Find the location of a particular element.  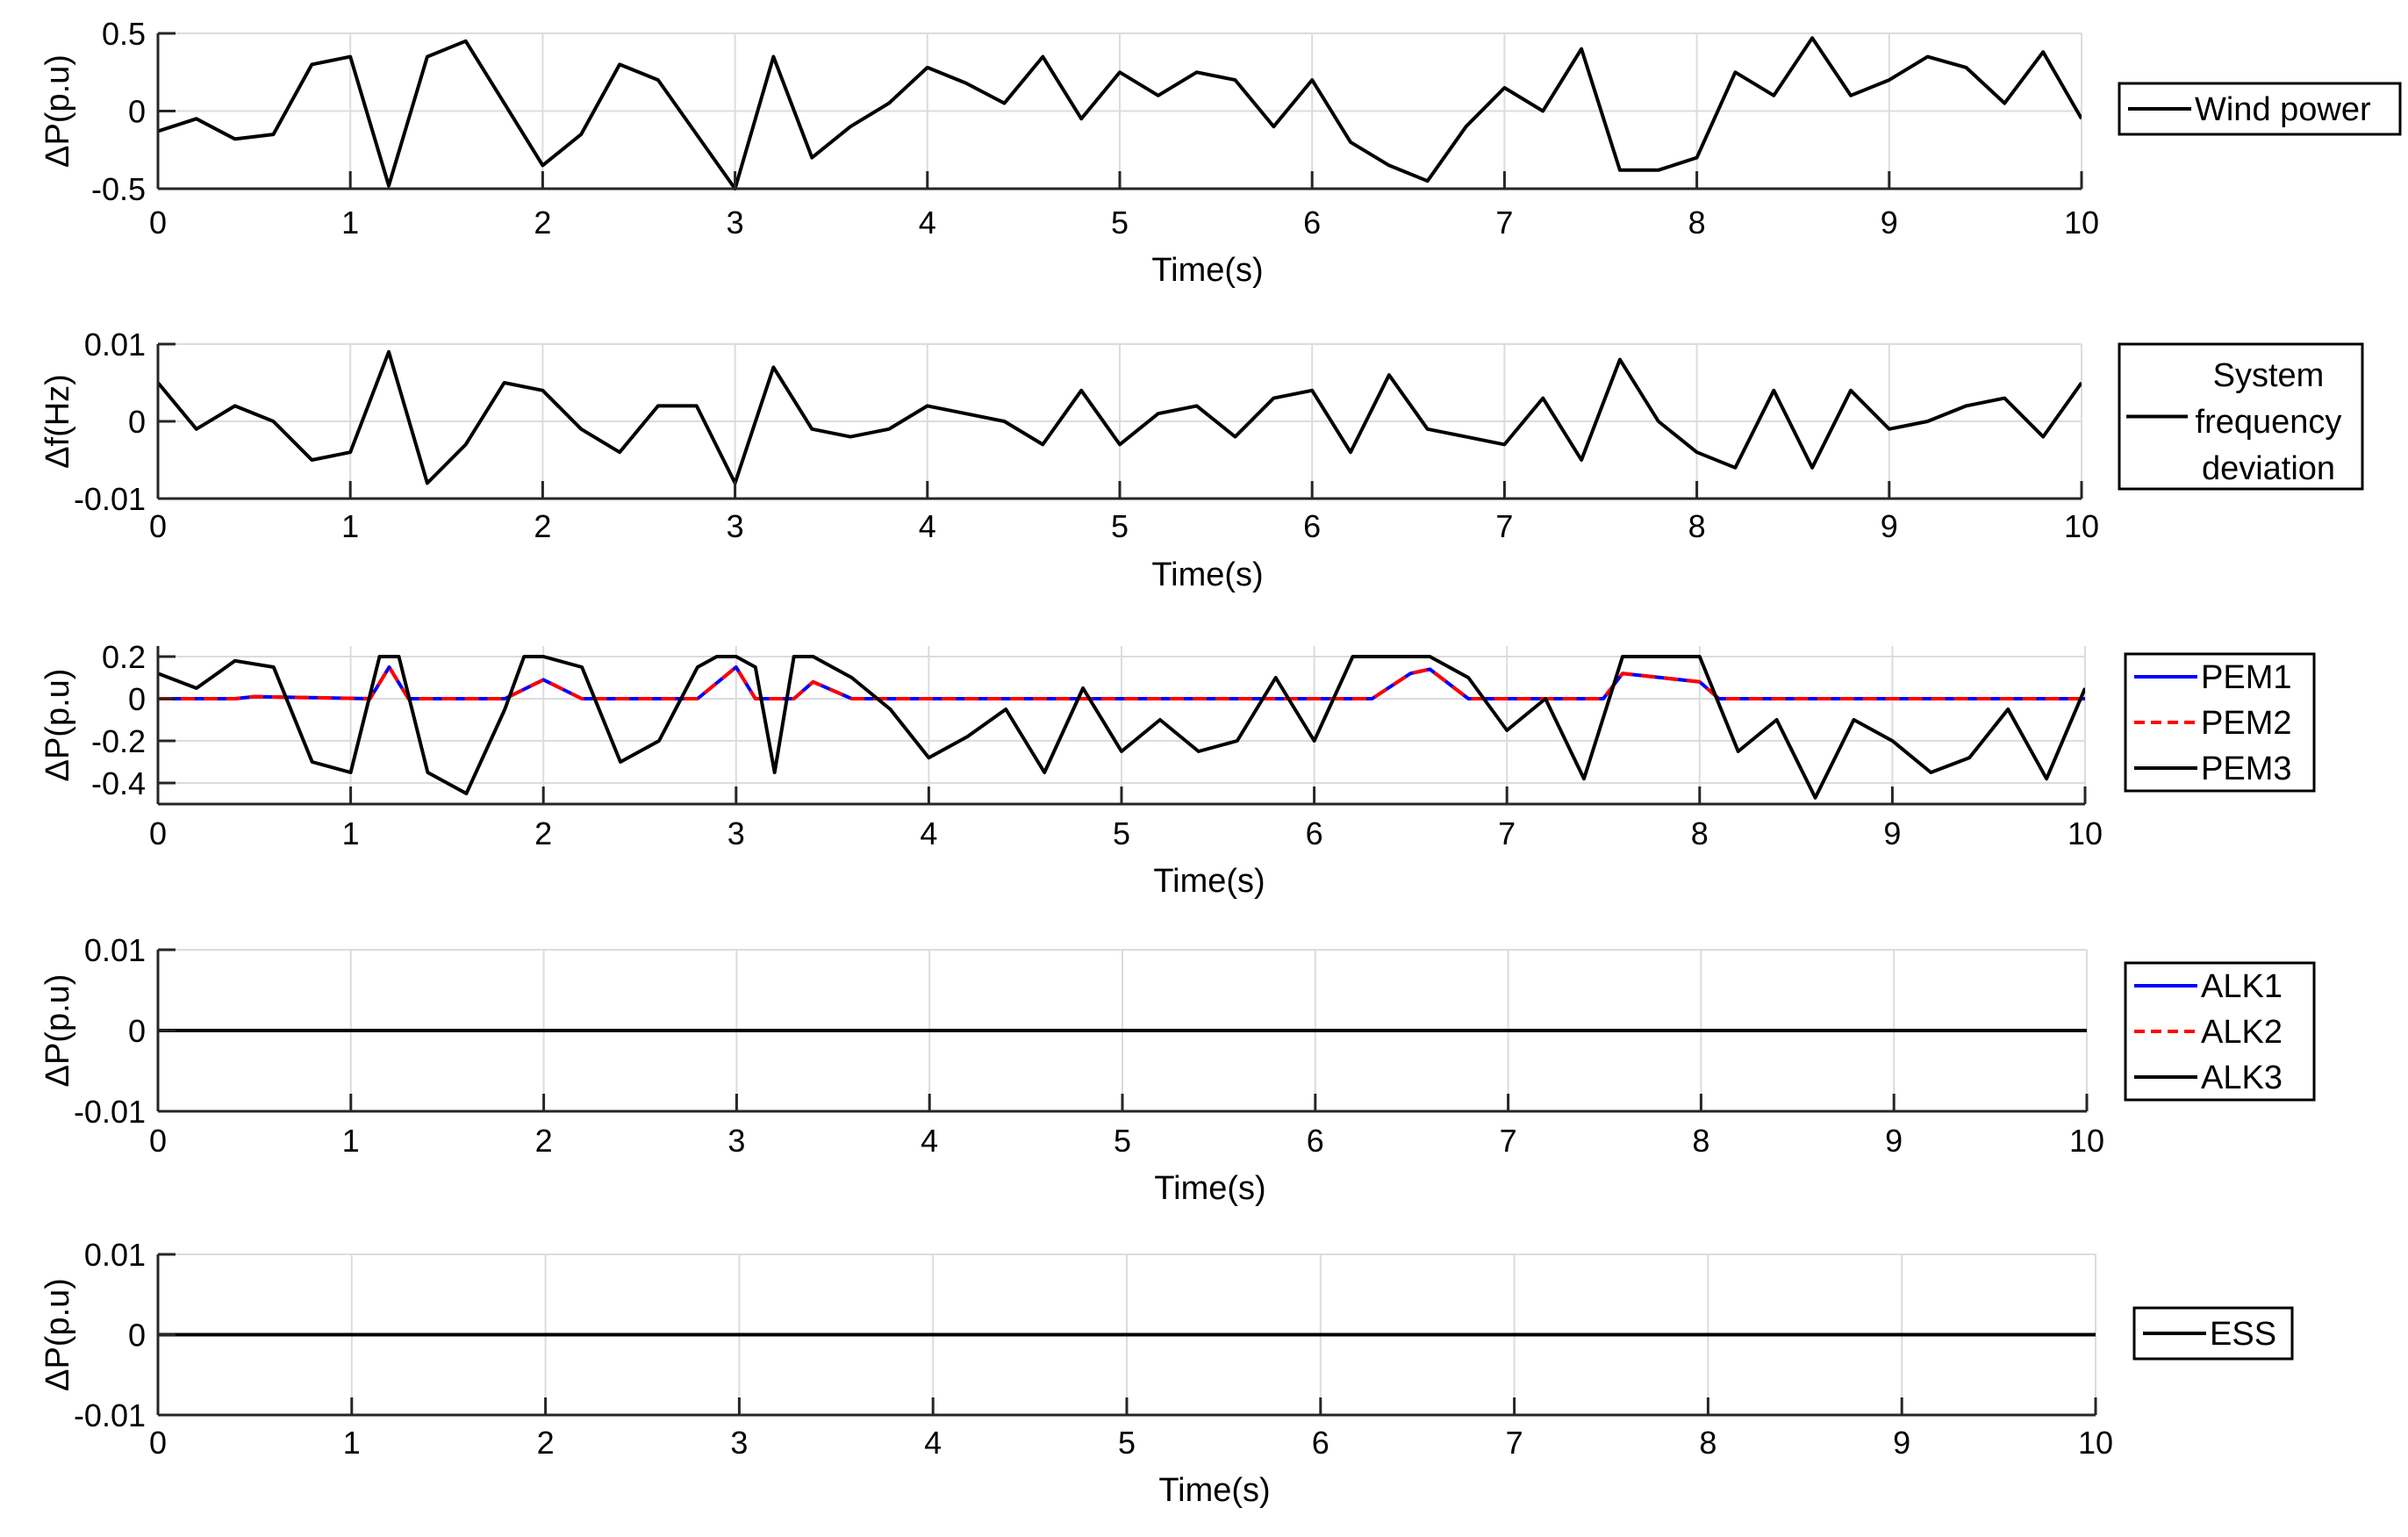

legend-label: ALK2 is located at coordinates (2242, 1032).